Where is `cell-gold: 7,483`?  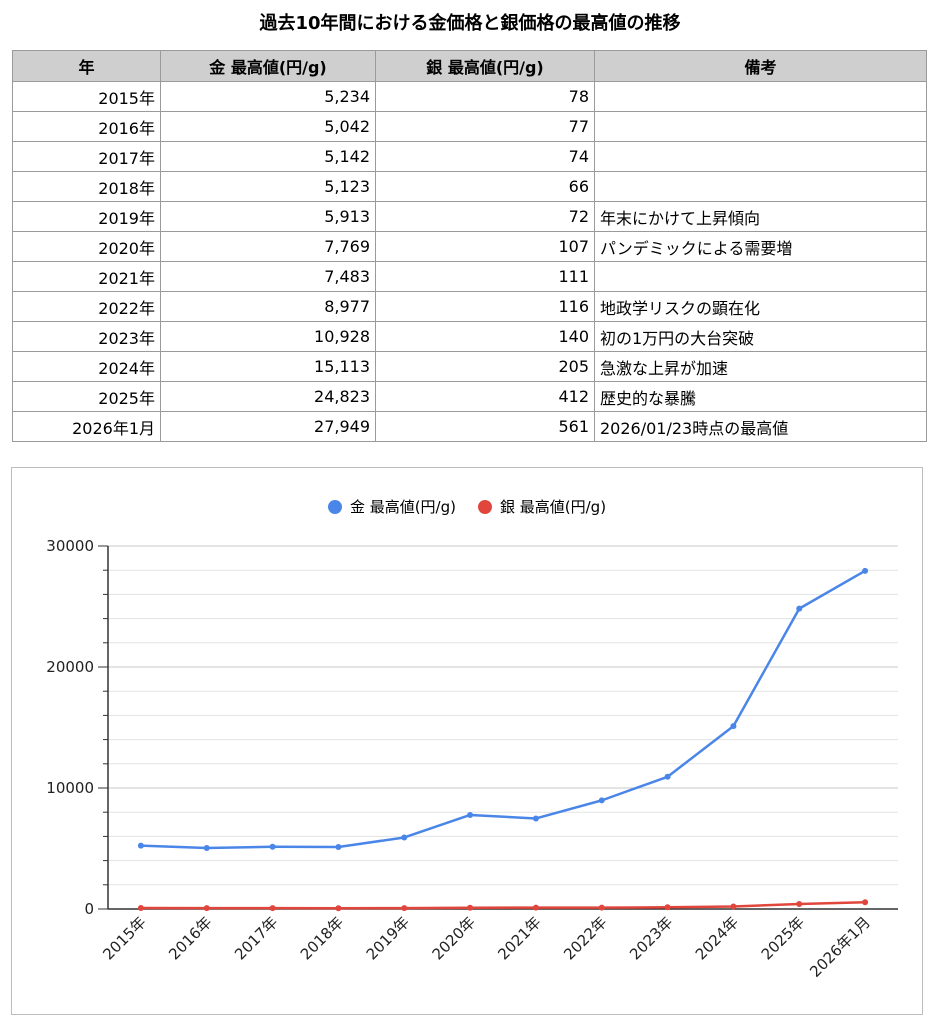 cell-gold: 7,483 is located at coordinates (268, 276).